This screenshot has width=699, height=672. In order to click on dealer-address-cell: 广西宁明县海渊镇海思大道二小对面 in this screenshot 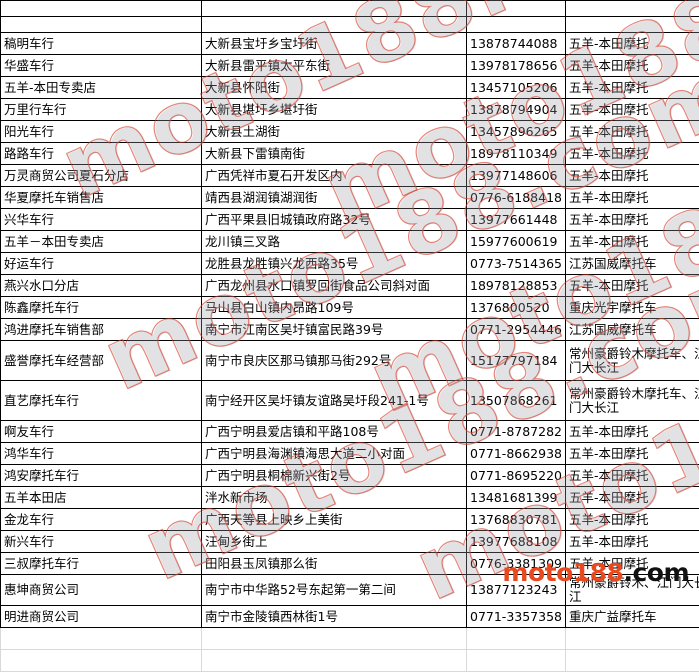, I will do `click(334, 454)`.